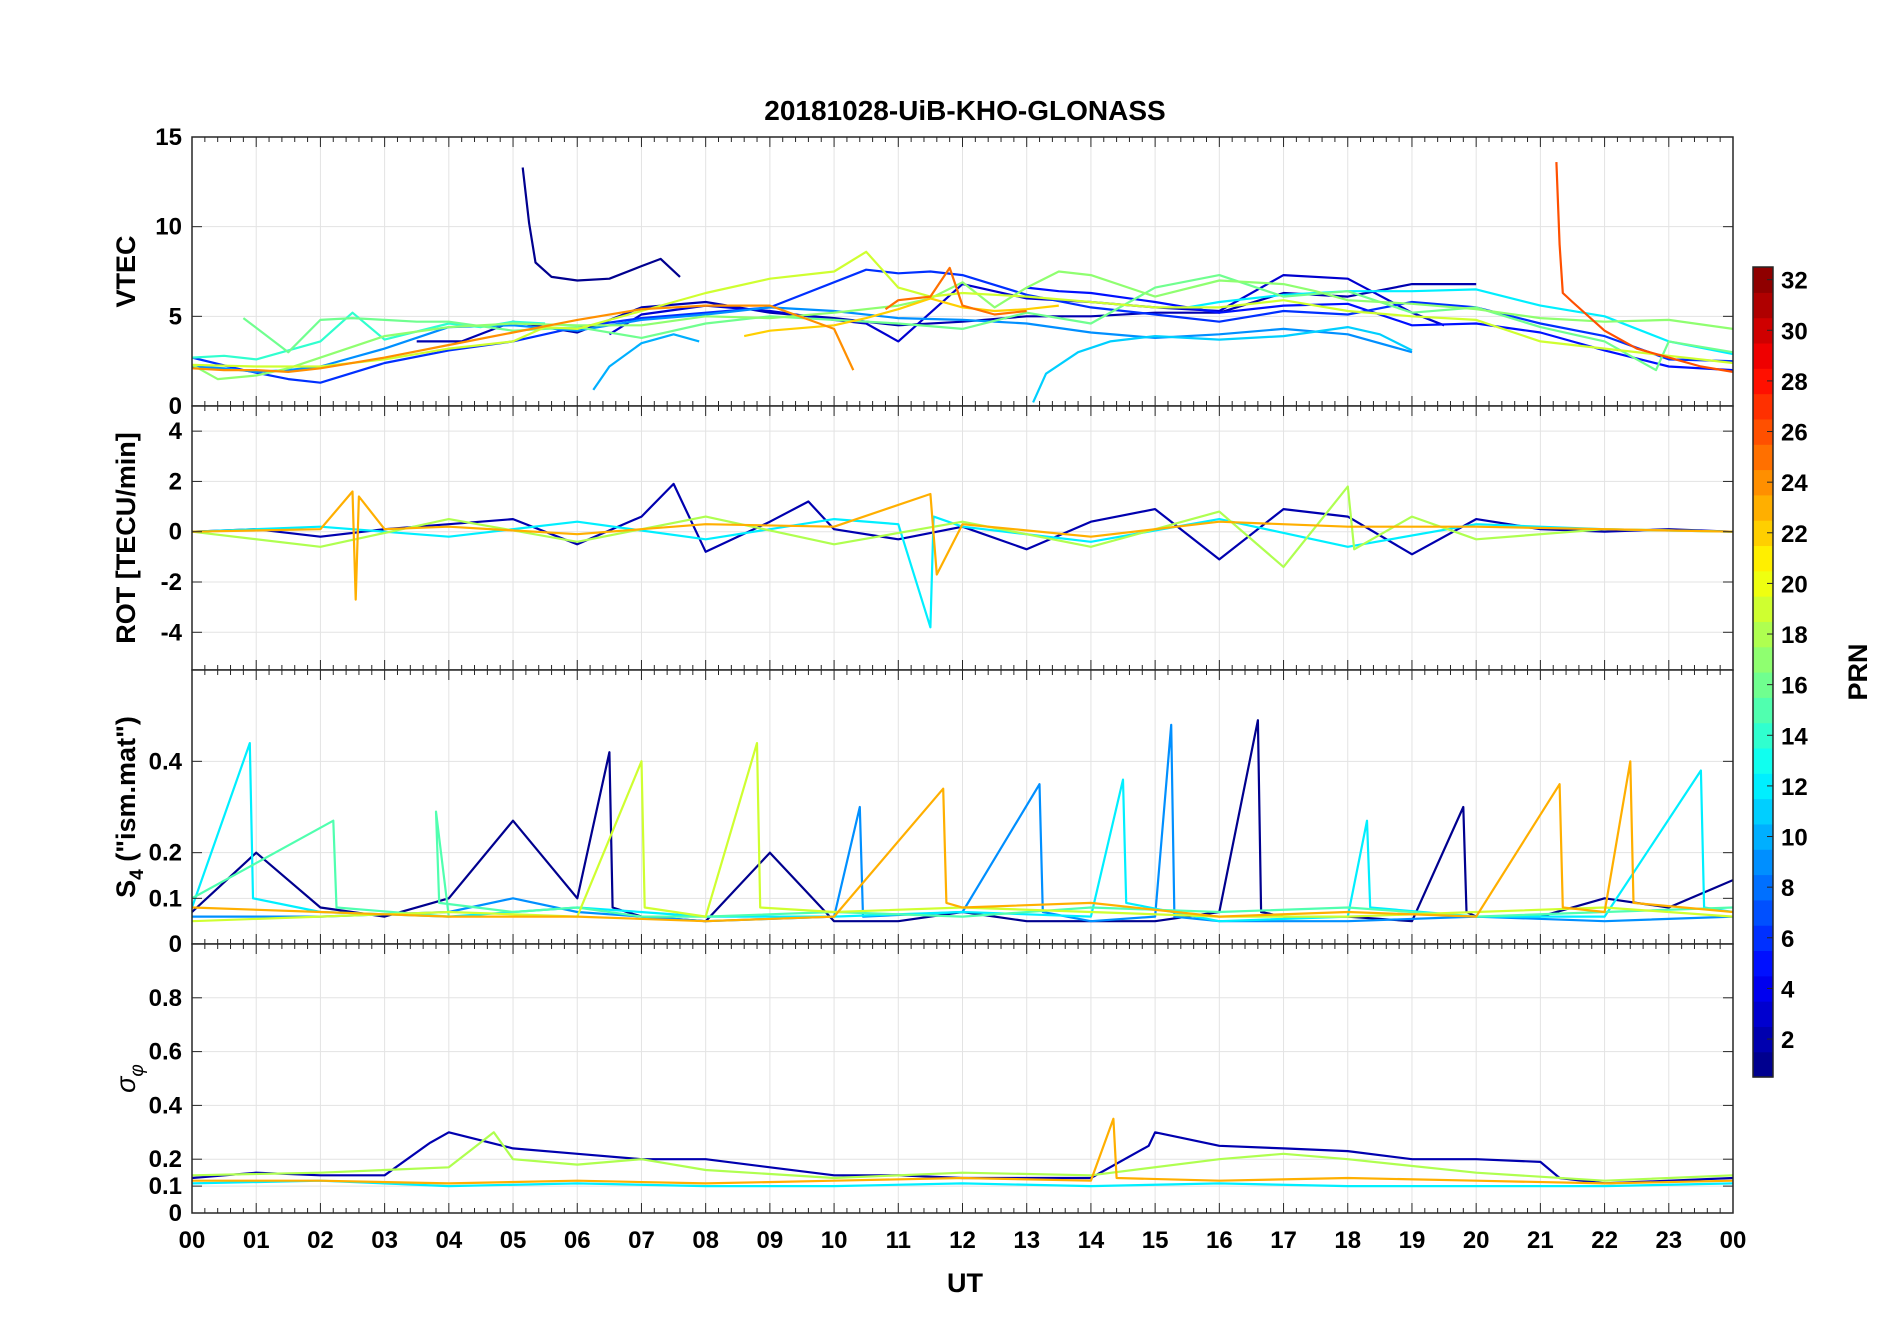 The height and width of the screenshot is (1330, 1902). I want to click on x-tick-label: 20, so click(1476, 1240).